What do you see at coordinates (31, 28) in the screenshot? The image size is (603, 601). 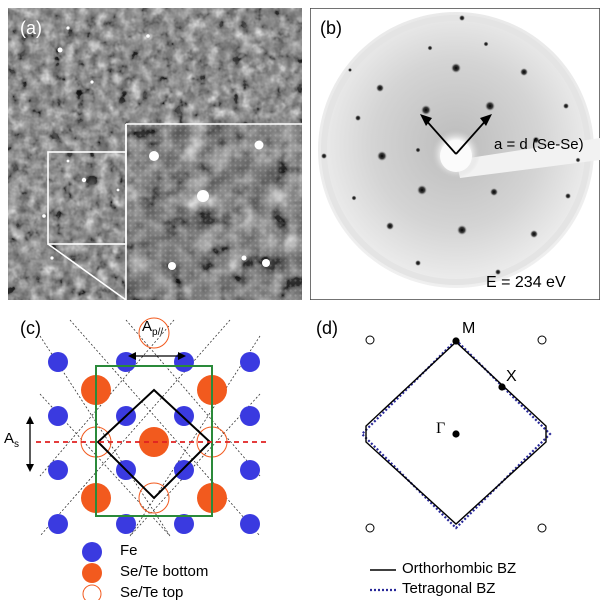 I see `panel-label-a: (a)` at bounding box center [31, 28].